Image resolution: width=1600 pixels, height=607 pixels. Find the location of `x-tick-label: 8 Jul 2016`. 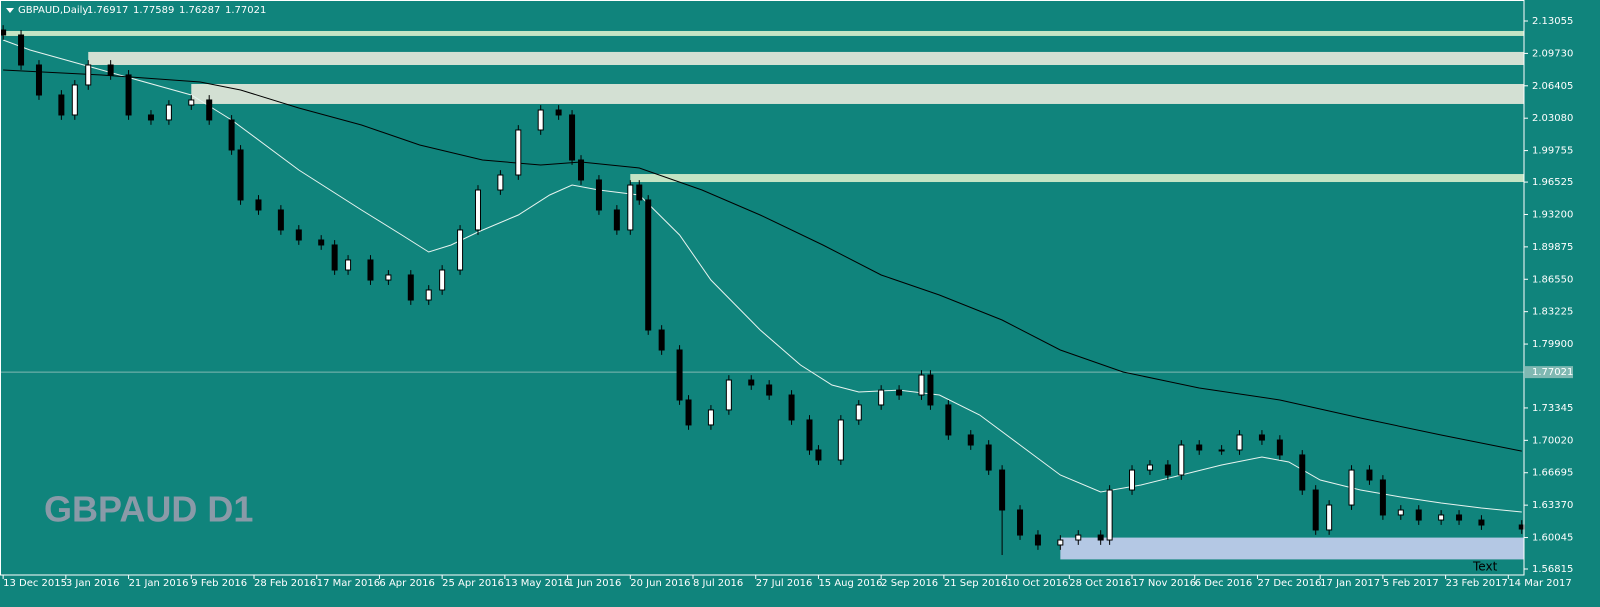

x-tick-label: 8 Jul 2016 is located at coordinates (718, 583).